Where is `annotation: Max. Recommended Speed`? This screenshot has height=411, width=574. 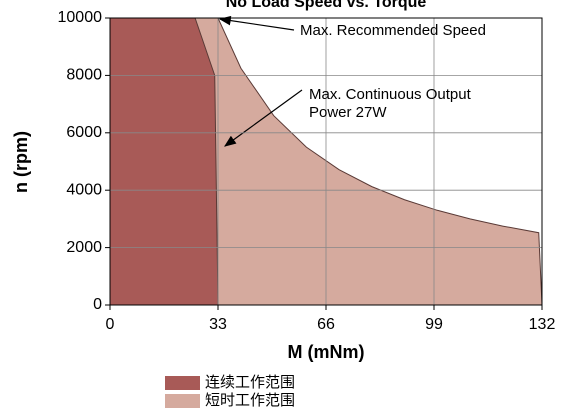 annotation: Max. Recommended Speed is located at coordinates (393, 30).